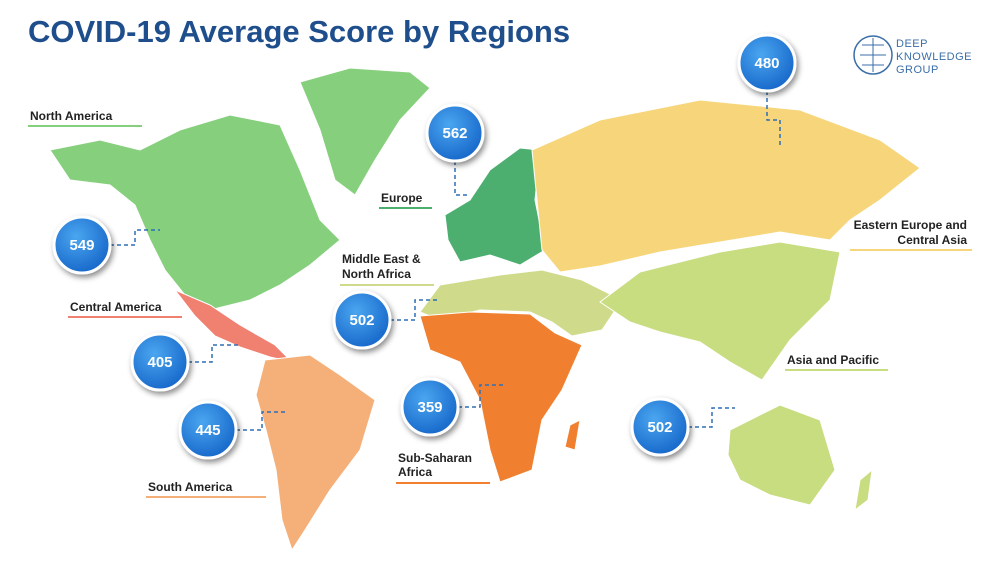 The image size is (1000, 563). What do you see at coordinates (71, 116) in the screenshot?
I see `region-label: North America` at bounding box center [71, 116].